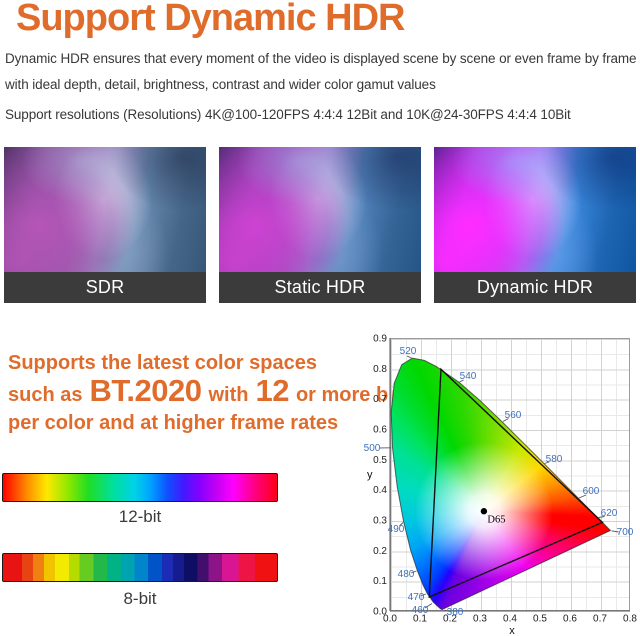  Describe the element at coordinates (535, 209) in the screenshot. I see `cloud-image-dynamic-hdr` at that location.